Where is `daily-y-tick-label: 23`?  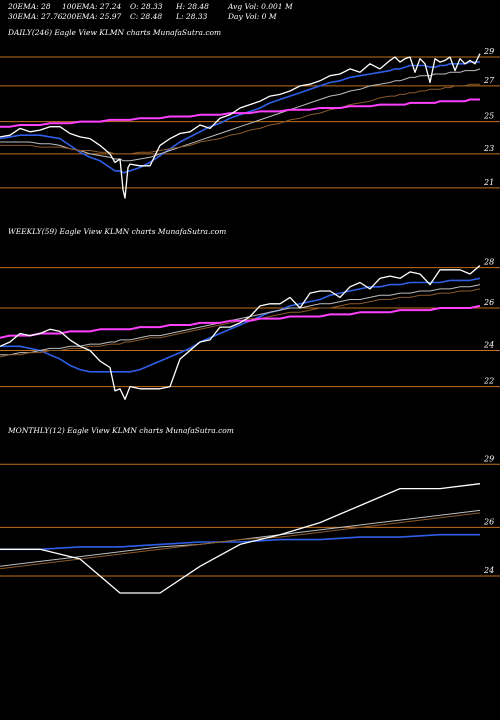
daily-y-tick-label: 23 is located at coordinates (488, 148).